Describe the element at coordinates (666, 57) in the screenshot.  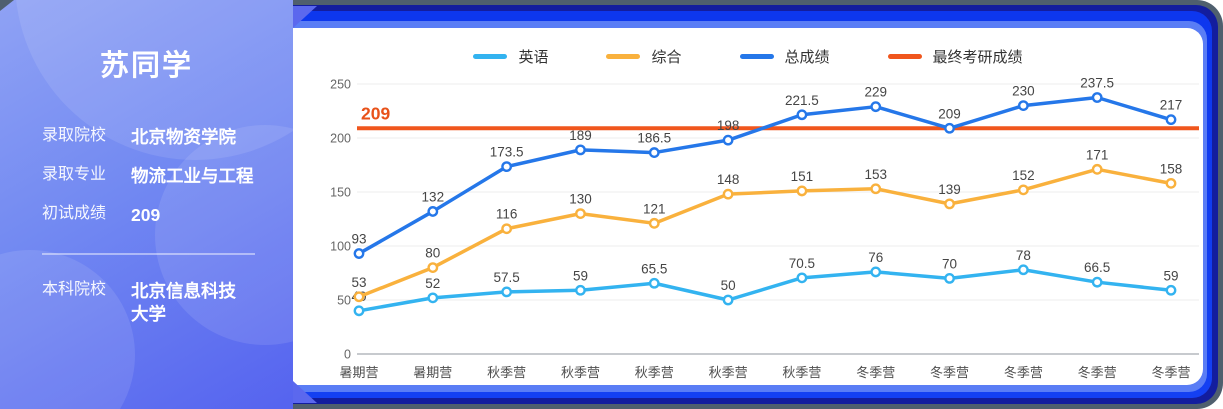
I see `legend-label: 综合` at that location.